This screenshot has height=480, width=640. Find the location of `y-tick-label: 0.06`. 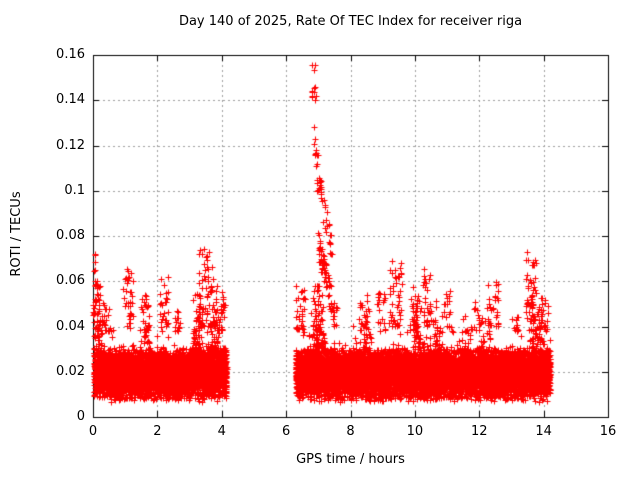

y-tick-label: 0.06 is located at coordinates (70, 281).